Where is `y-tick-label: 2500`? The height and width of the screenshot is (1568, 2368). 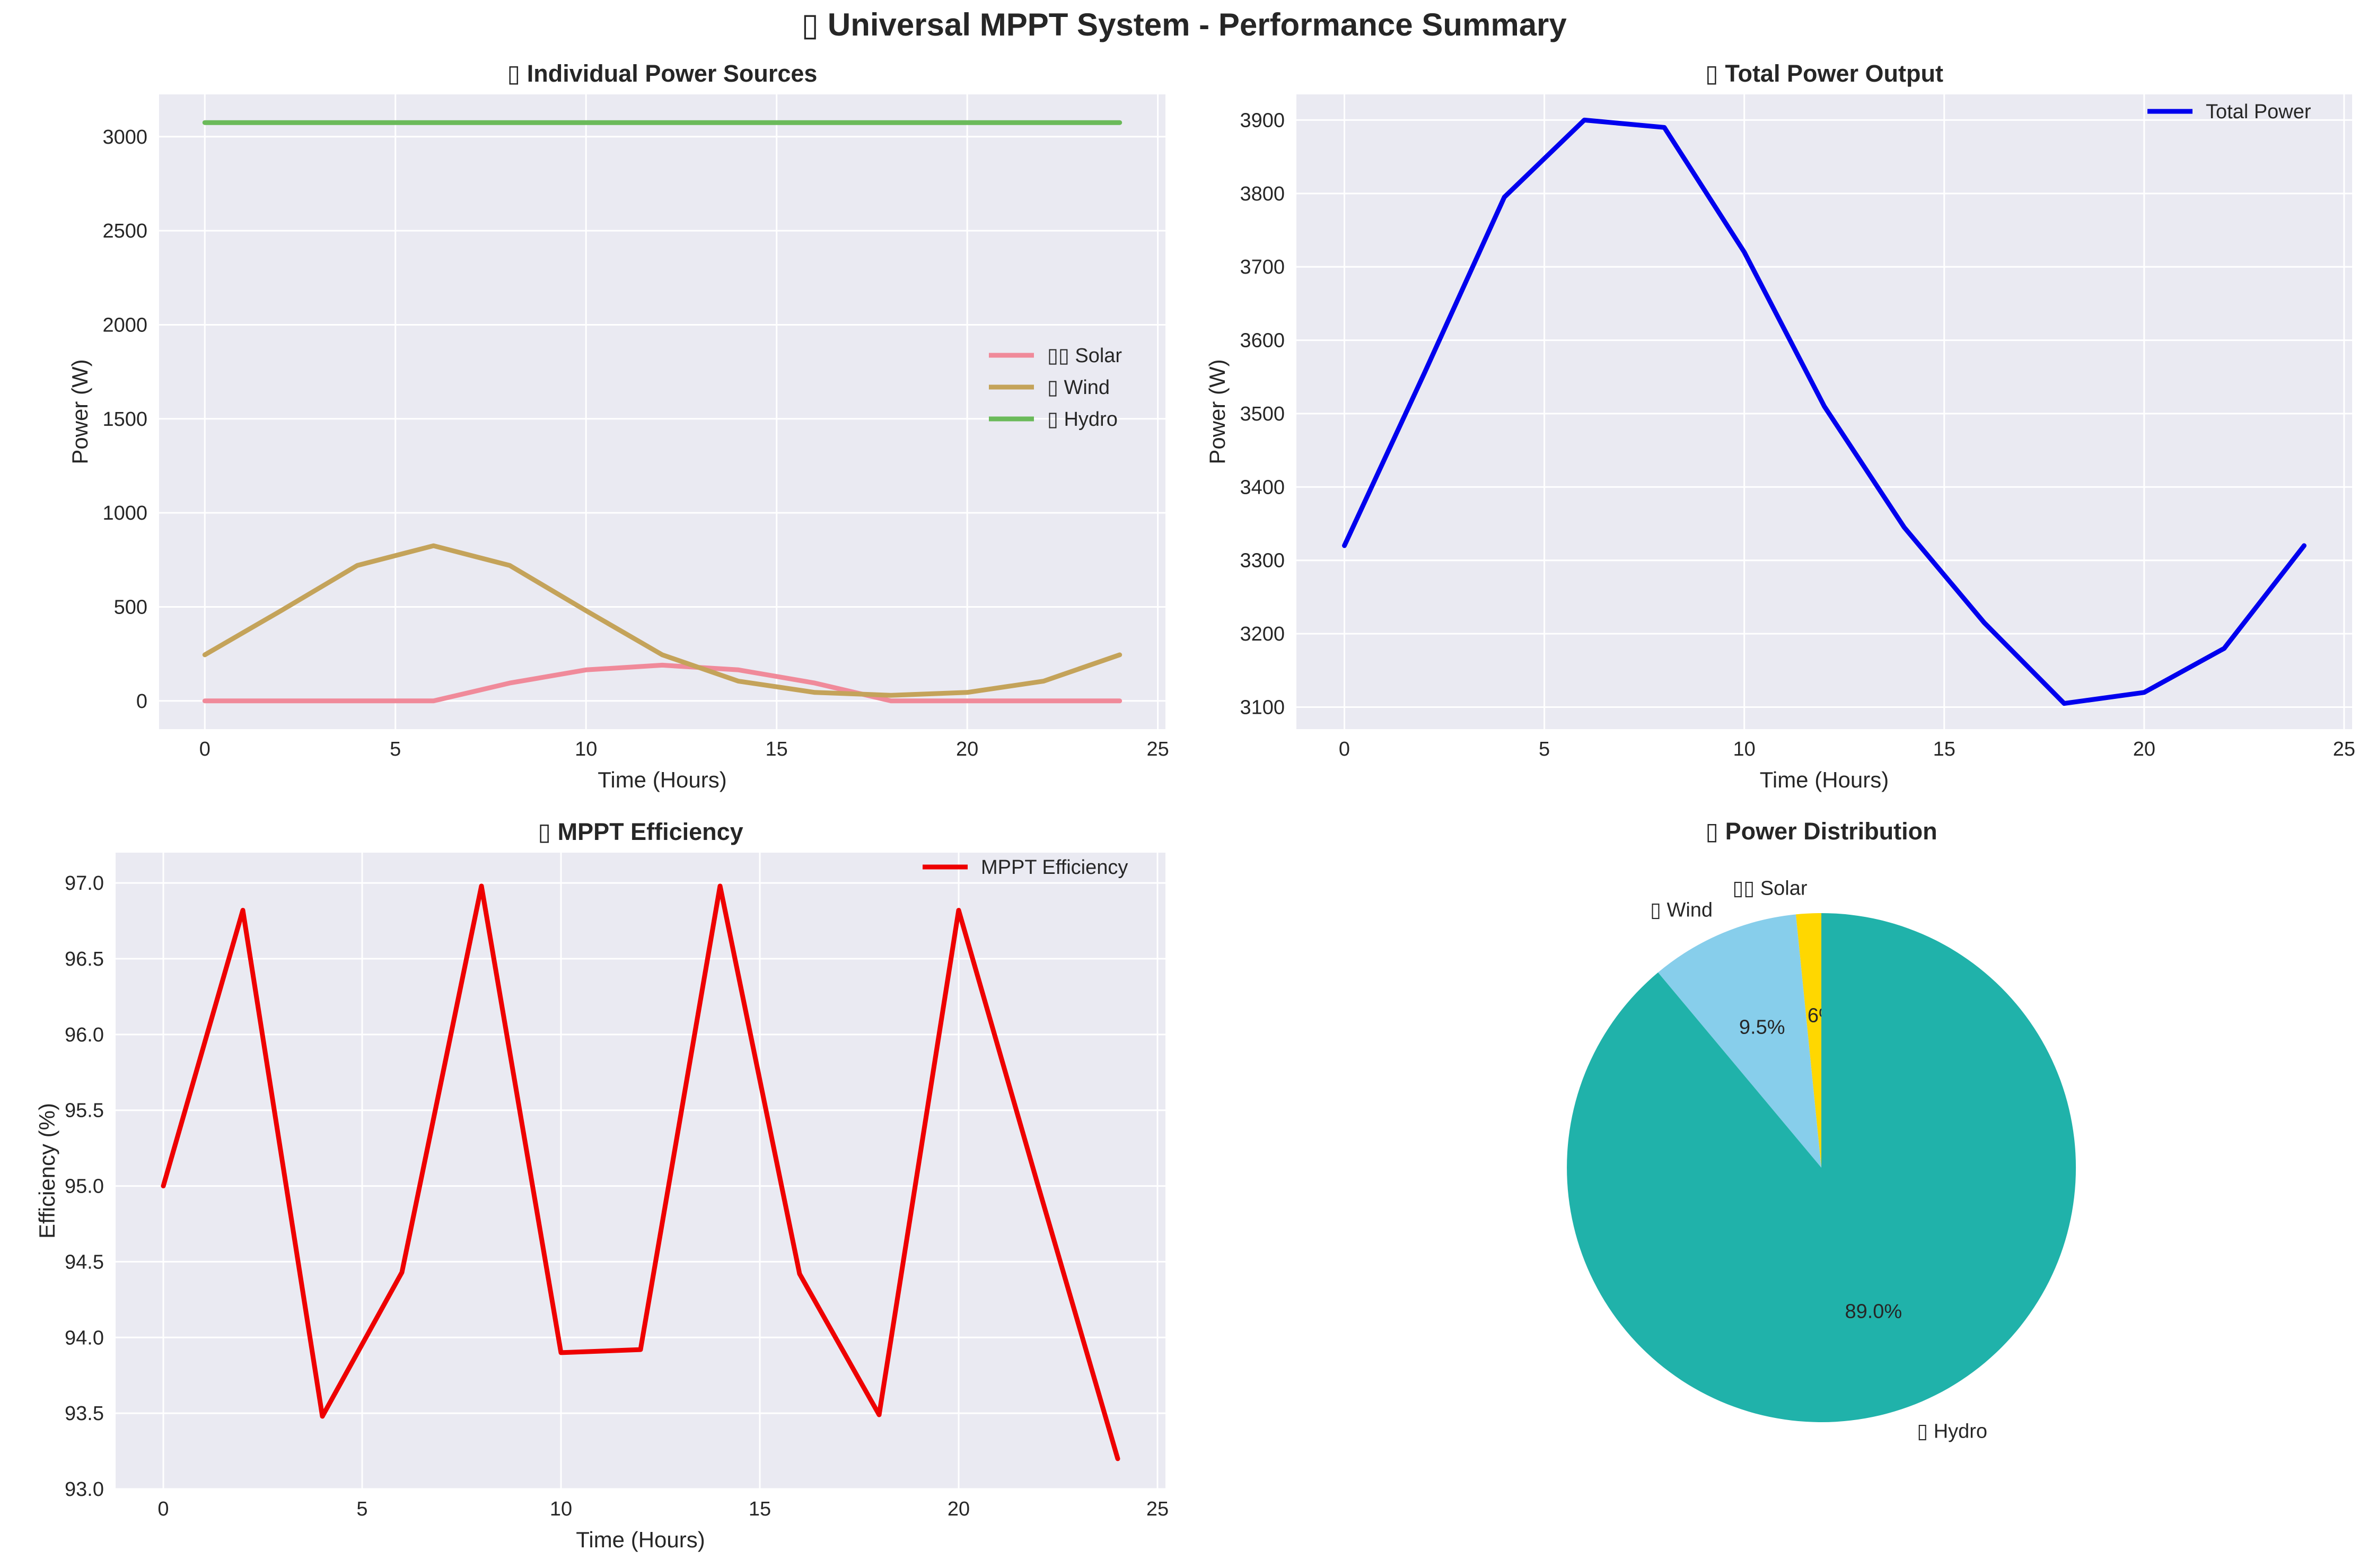 y-tick-label: 2500 is located at coordinates (125, 231).